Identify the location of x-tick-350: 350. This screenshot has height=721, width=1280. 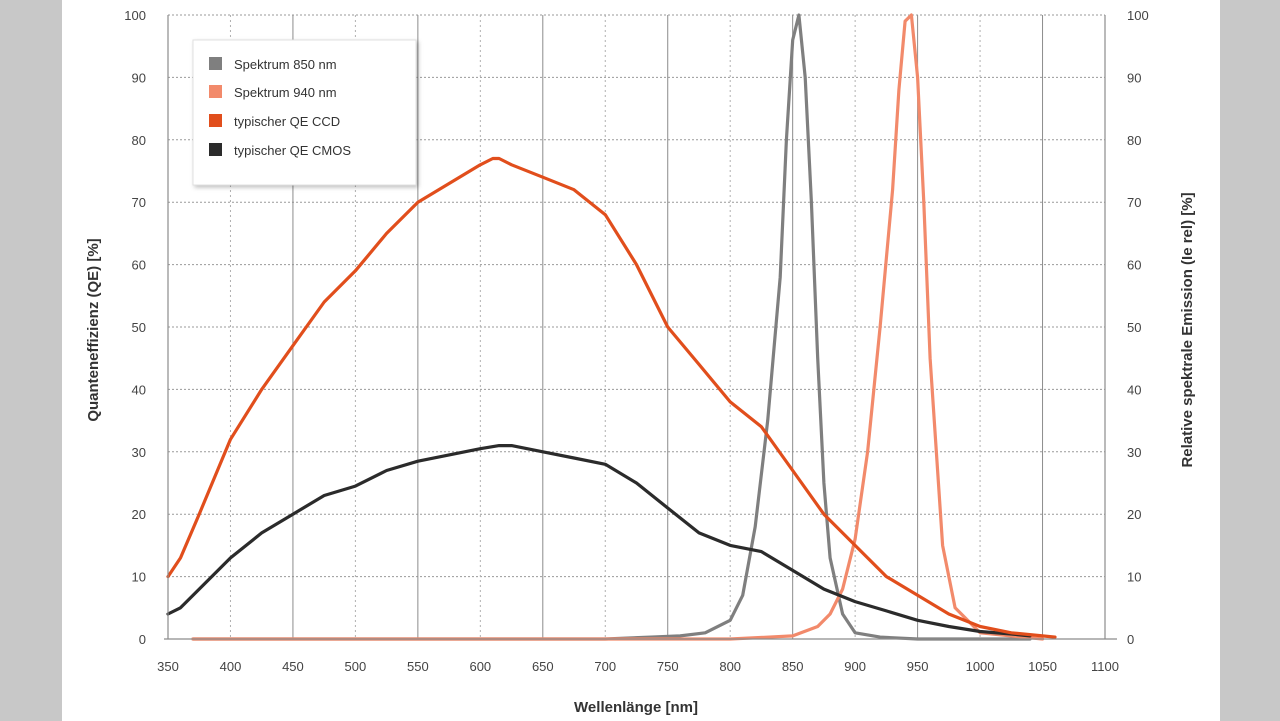
(168, 666).